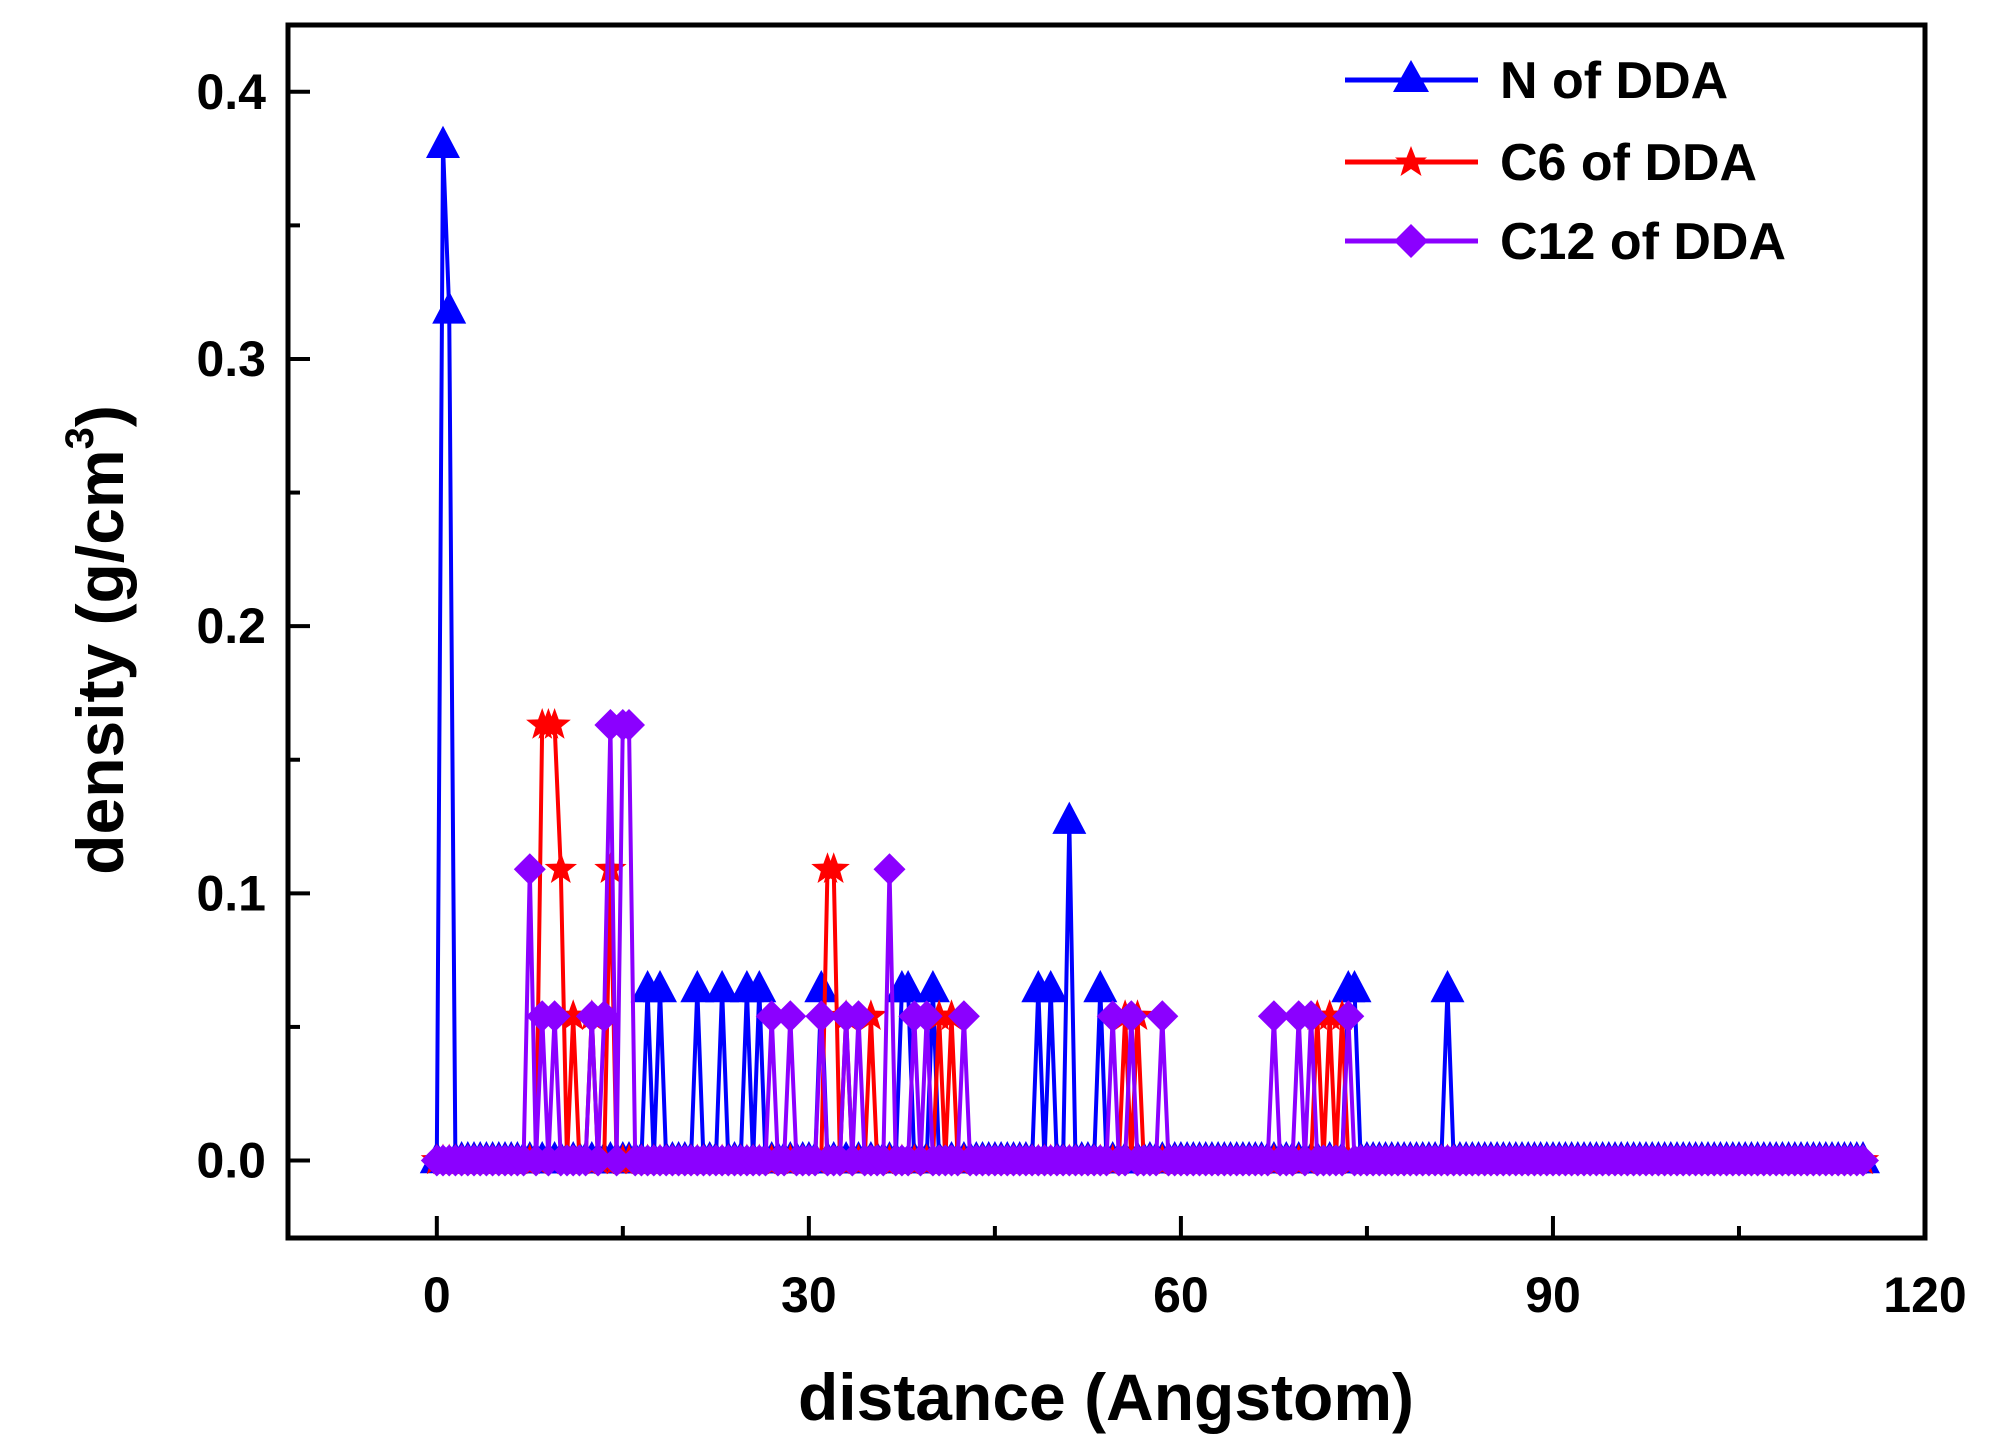  I want to click on y-tick-label: 0.3, so click(231, 359).